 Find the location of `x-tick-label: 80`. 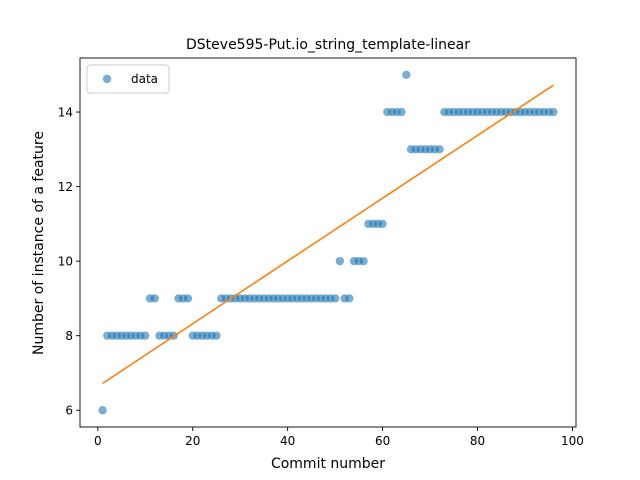

x-tick-label: 80 is located at coordinates (477, 441).